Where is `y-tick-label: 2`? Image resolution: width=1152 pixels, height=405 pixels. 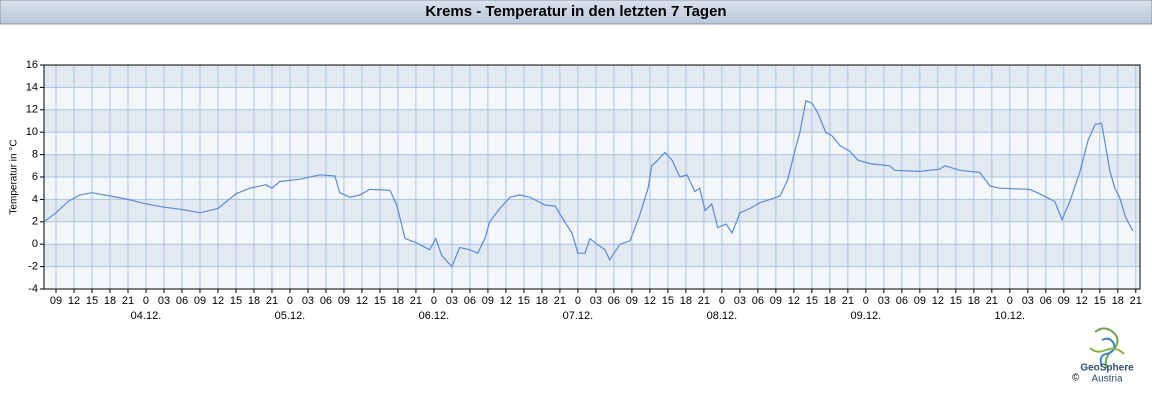
y-tick-label: 2 is located at coordinates (35, 222).